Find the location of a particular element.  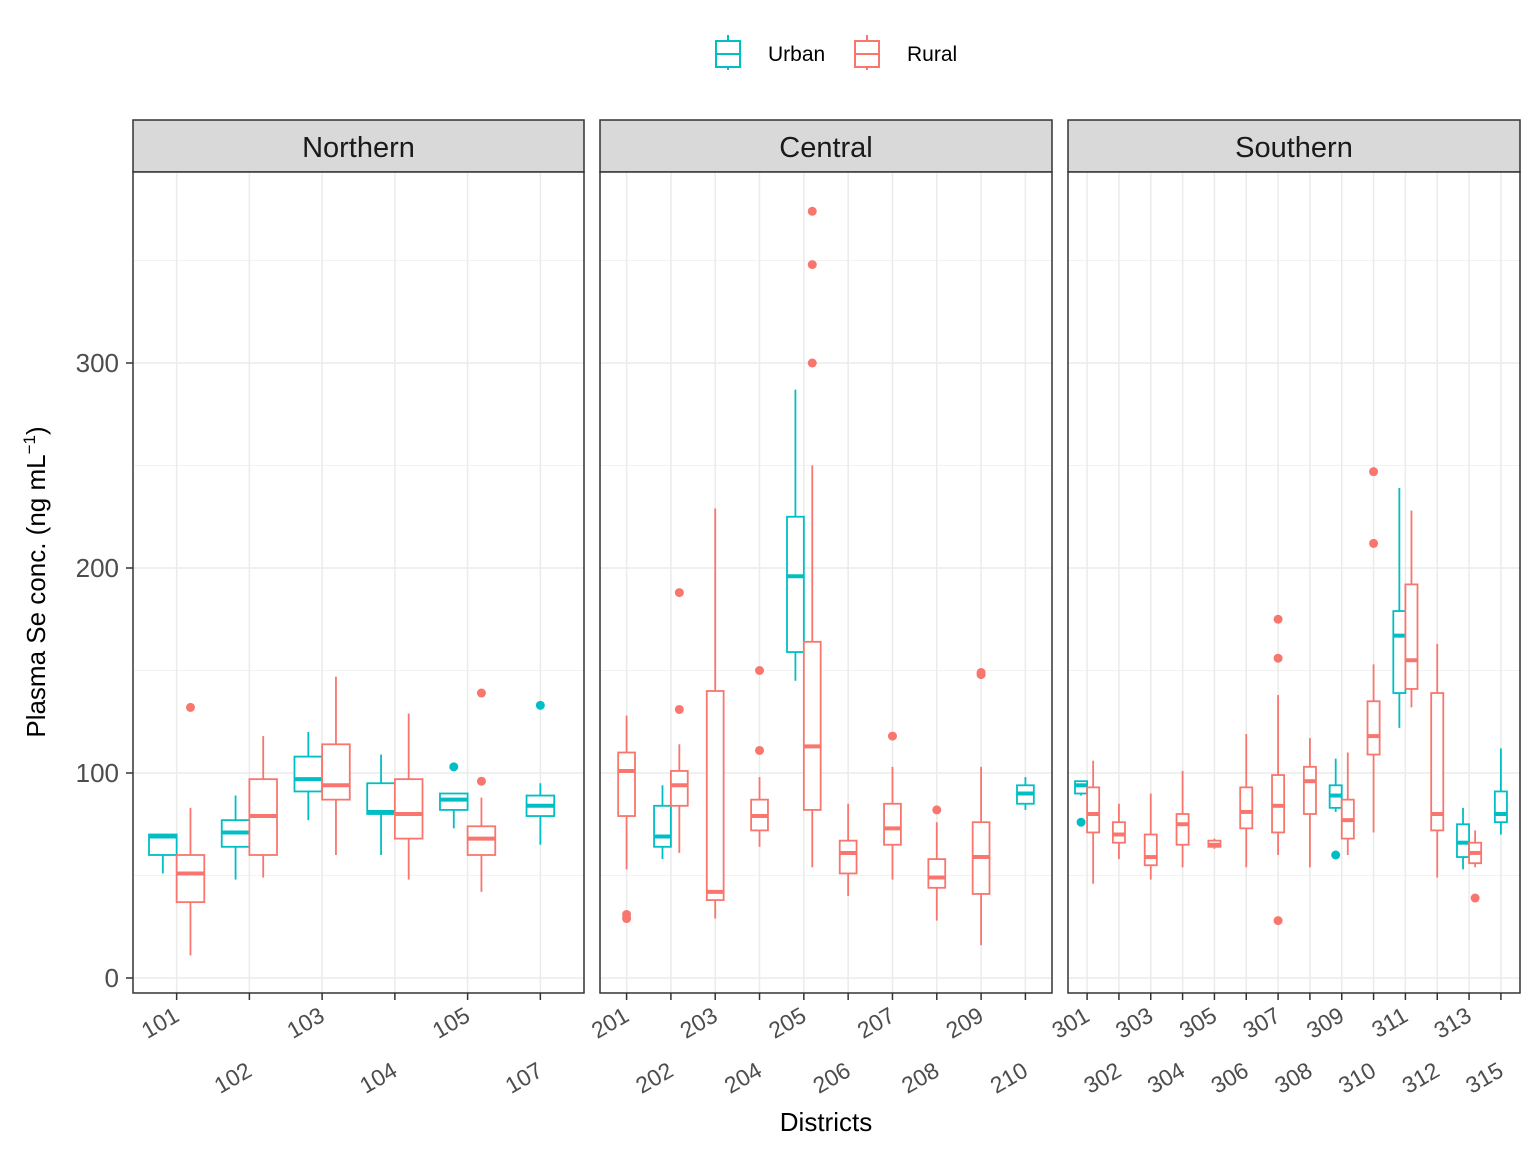

legend-item-rural: Rural is located at coordinates (905, 52).